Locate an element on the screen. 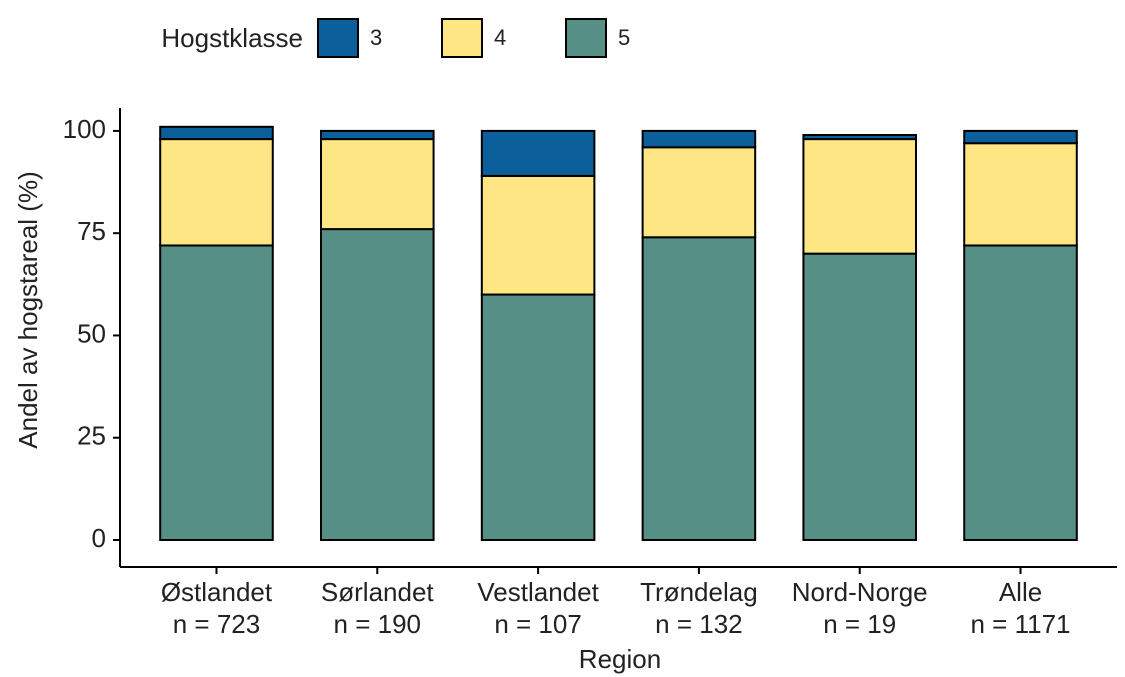 The height and width of the screenshot is (677, 1125). y-tick-label: 75 is located at coordinates (91, 231).